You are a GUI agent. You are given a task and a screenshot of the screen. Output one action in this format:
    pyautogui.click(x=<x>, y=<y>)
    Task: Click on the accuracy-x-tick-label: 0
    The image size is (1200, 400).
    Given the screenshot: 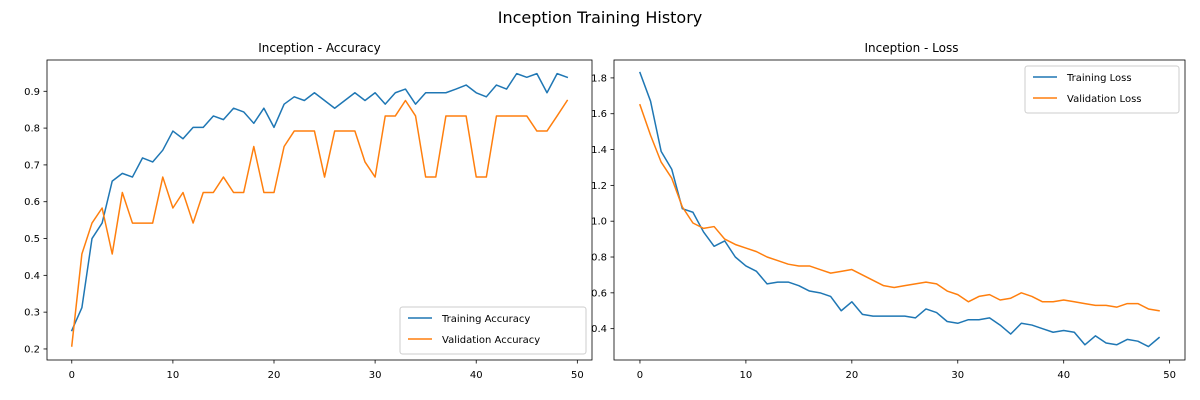 What is the action you would take?
    pyautogui.click(x=72, y=375)
    